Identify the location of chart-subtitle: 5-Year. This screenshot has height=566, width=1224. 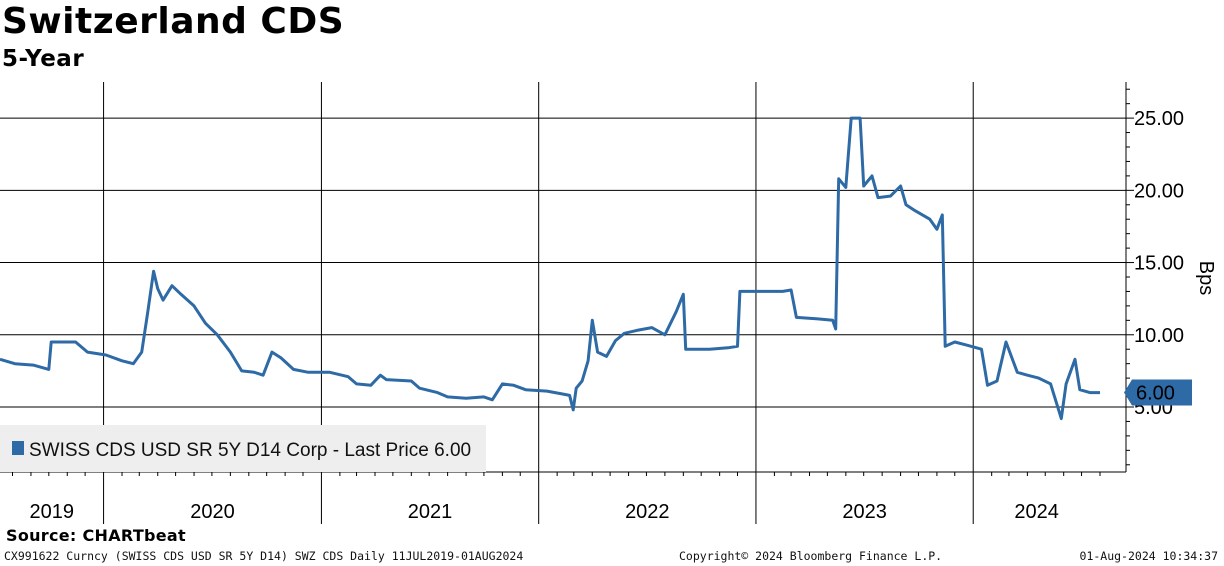
(43, 59).